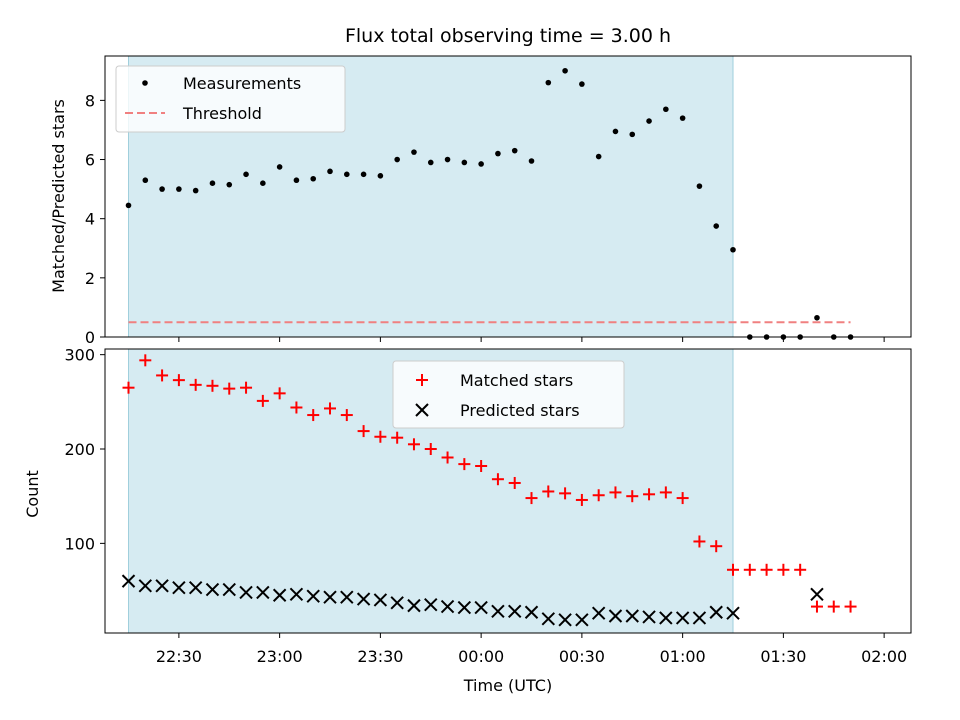 This screenshot has height=720, width=960. What do you see at coordinates (508, 36) in the screenshot?
I see `top-chart-title: Flux total observing time = 3.00 h` at bounding box center [508, 36].